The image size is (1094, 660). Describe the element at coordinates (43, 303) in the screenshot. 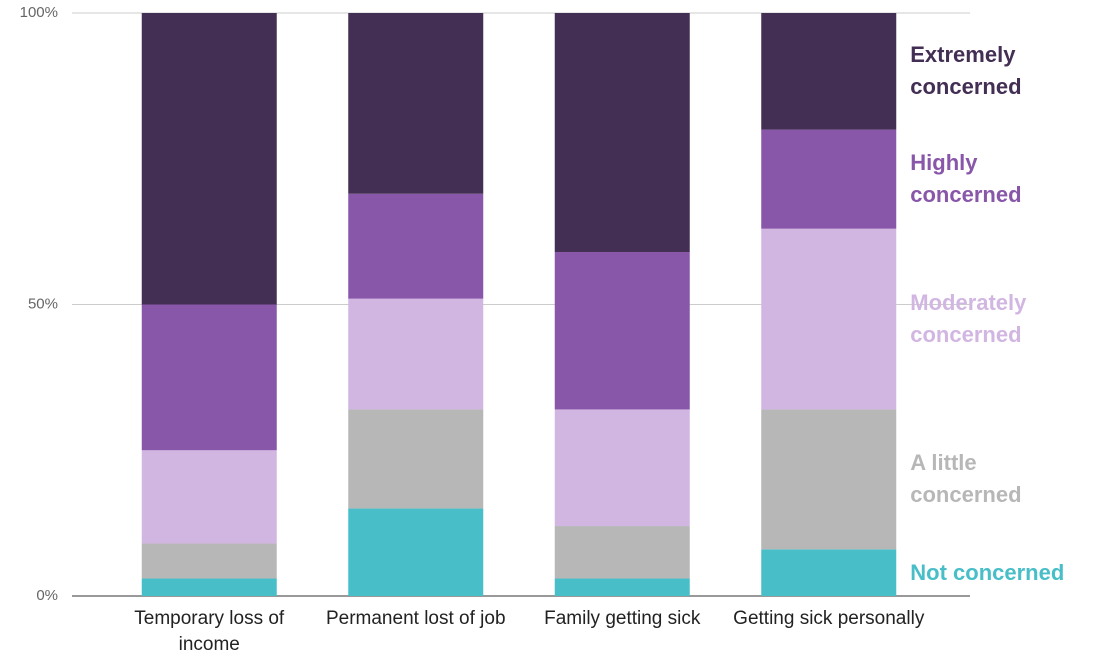

I see `y-tick-label: 50%` at that location.